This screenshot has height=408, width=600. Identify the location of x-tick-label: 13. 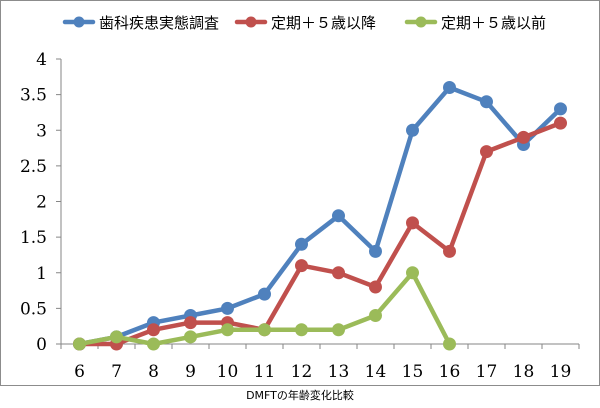
(339, 372).